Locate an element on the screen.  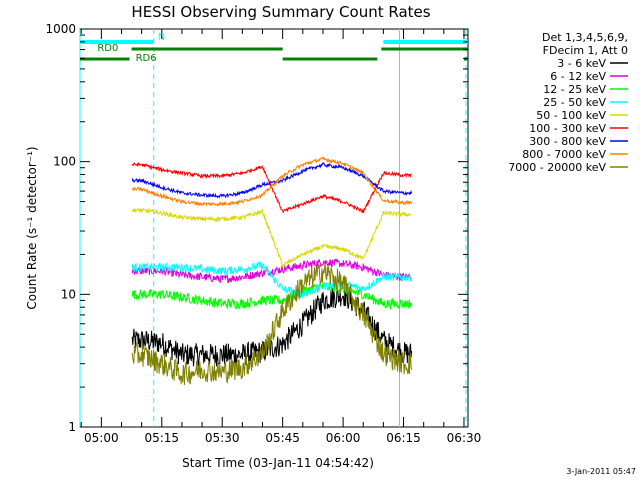
chart-title: HESSI Observing Summary Count Rates is located at coordinates (280, 12).